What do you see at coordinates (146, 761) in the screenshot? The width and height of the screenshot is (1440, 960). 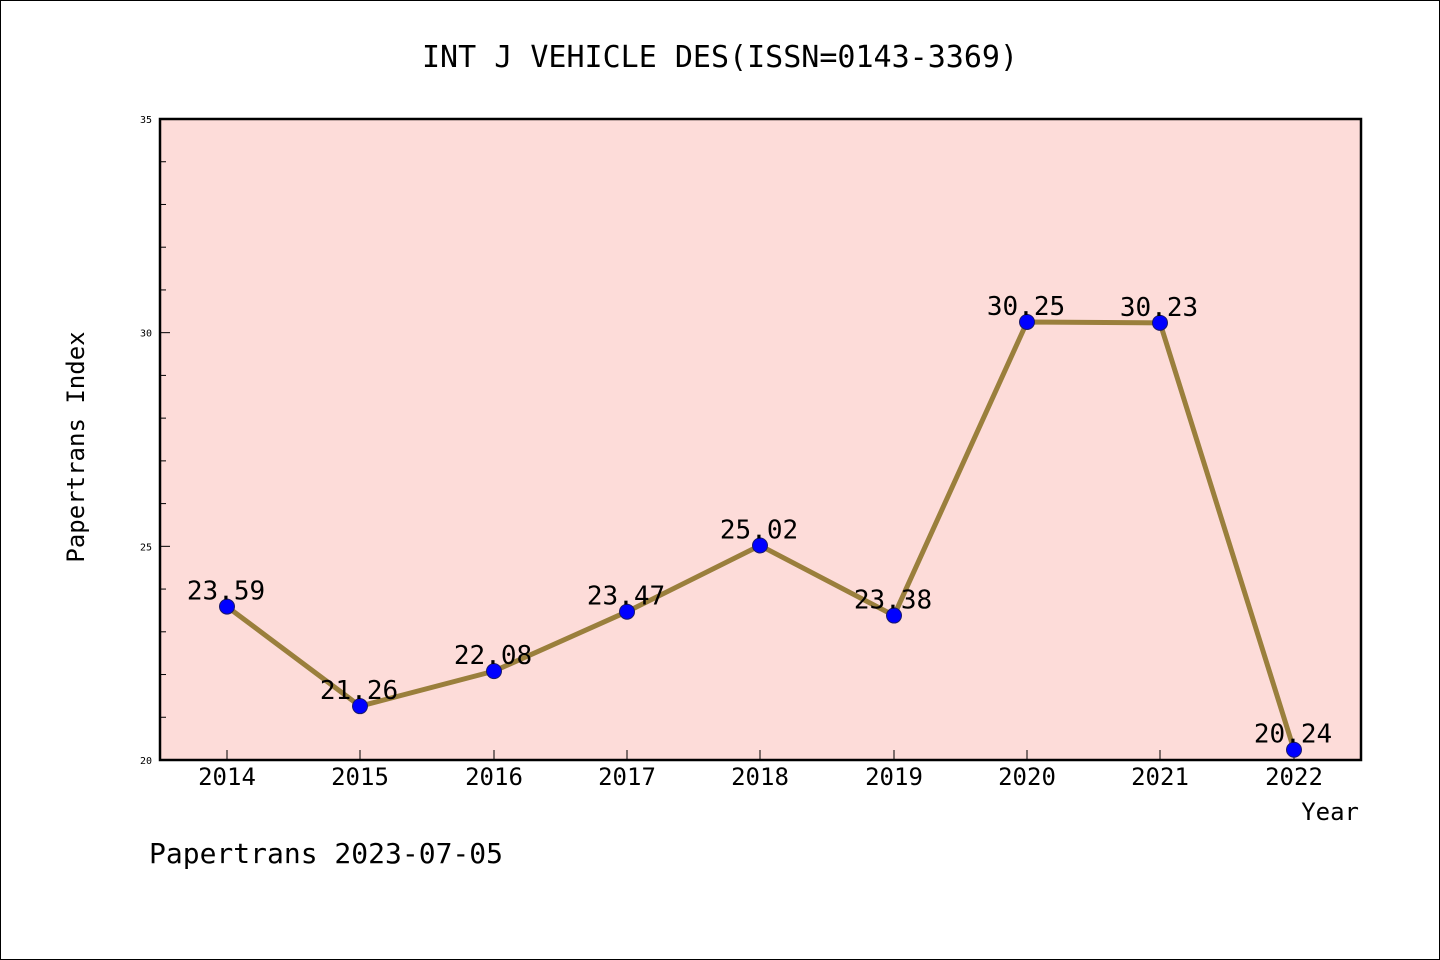 I see `y-tick-label: 20` at bounding box center [146, 761].